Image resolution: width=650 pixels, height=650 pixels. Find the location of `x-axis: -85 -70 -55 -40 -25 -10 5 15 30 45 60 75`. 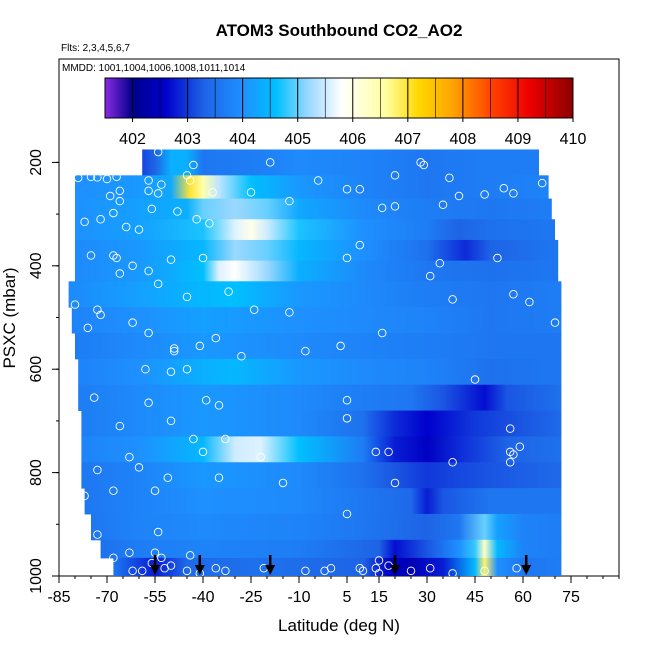

x-axis: -85 -70 -55 -40 -25 -10 5 15 30 45 60 75 is located at coordinates (333, 591).